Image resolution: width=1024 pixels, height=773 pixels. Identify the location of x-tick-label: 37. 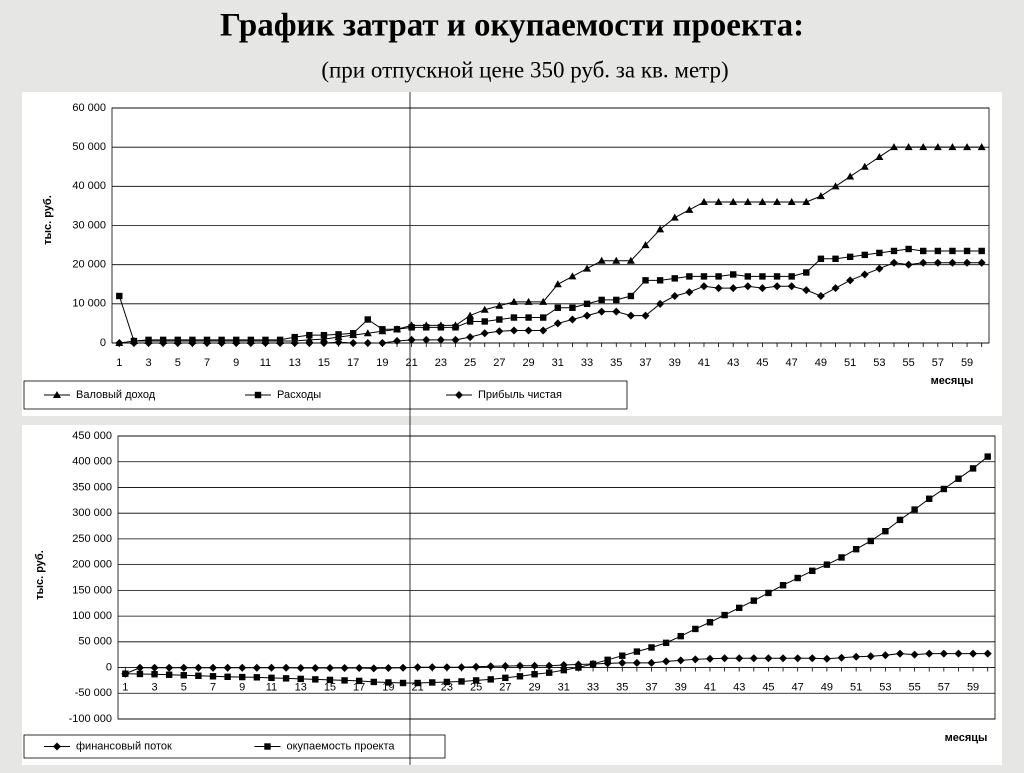
(651, 687).